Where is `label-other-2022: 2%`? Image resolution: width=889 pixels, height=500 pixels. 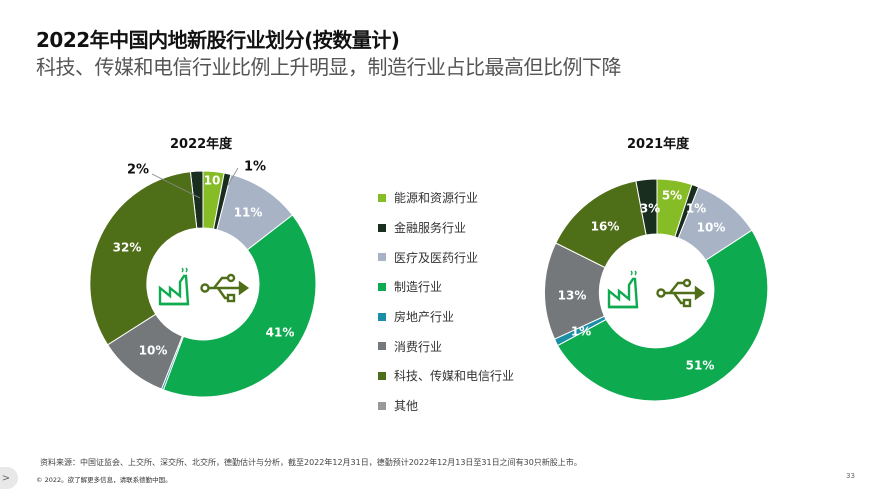
label-other-2022: 2% is located at coordinates (138, 170).